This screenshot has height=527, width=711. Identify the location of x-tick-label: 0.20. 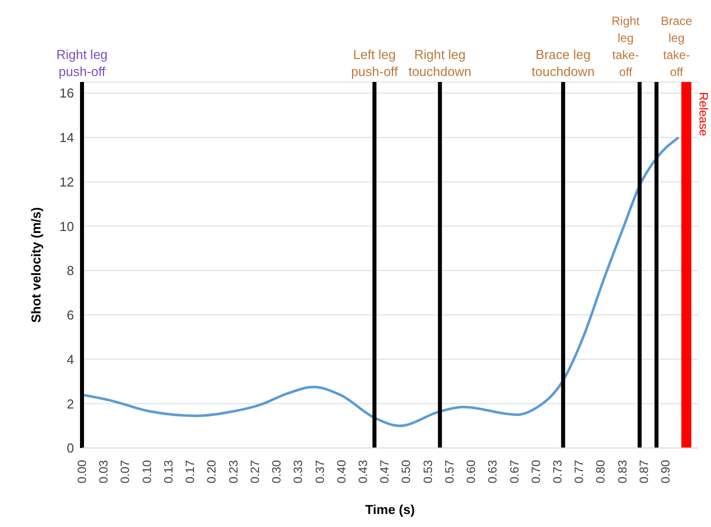
(211, 472).